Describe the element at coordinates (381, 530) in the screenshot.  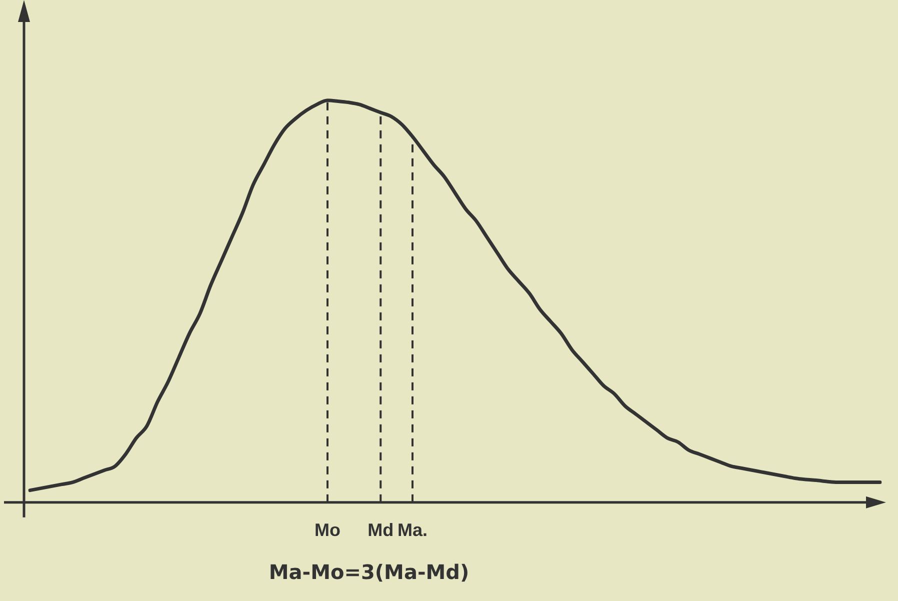
I see `x-tick-label: Md` at that location.